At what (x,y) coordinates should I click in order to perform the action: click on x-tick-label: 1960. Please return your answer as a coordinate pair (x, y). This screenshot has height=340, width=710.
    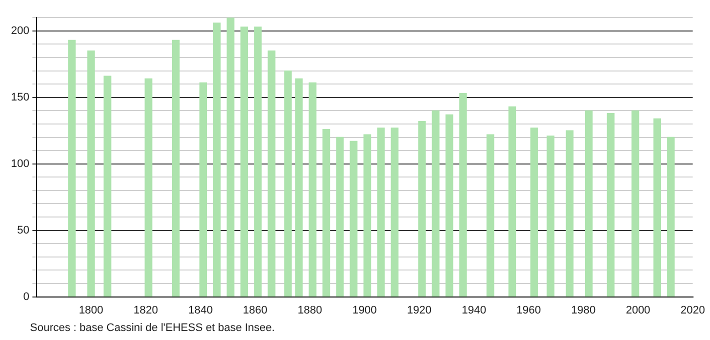
    Looking at the image, I should click on (528, 310).